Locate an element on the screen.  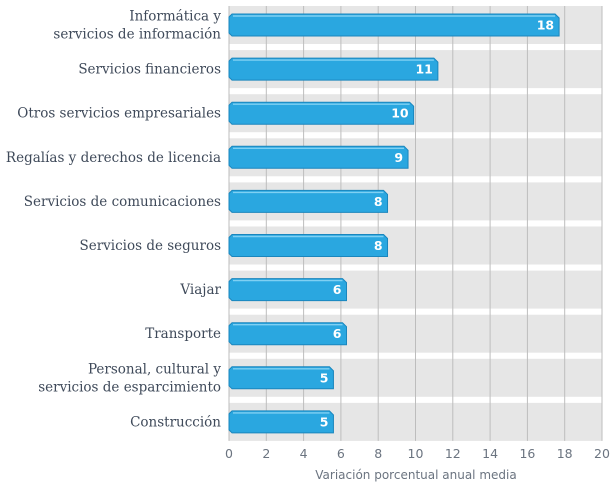
x-tick-label: 2 is located at coordinates (266, 453).